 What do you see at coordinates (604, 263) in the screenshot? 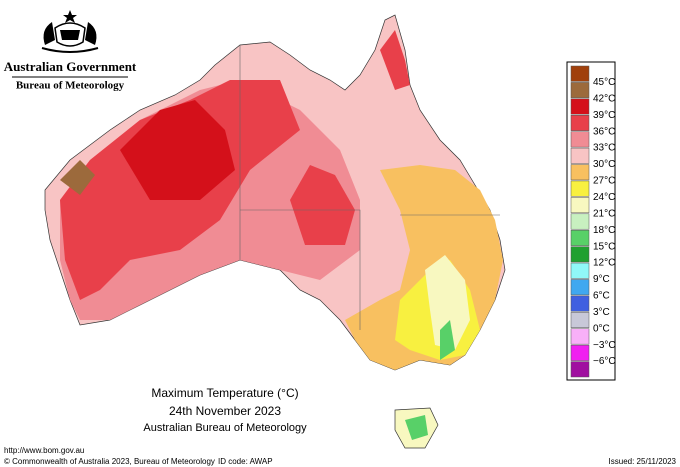
I see `legend-label: 12°C` at bounding box center [604, 263].